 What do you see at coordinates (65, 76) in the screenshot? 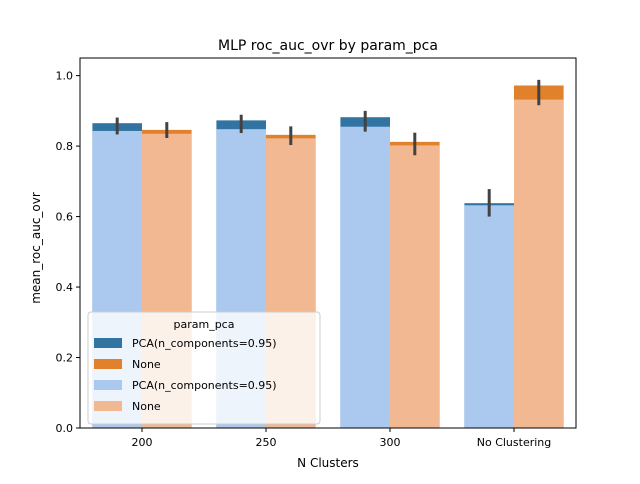
I see `y-tick-label: 1.0` at bounding box center [65, 76].